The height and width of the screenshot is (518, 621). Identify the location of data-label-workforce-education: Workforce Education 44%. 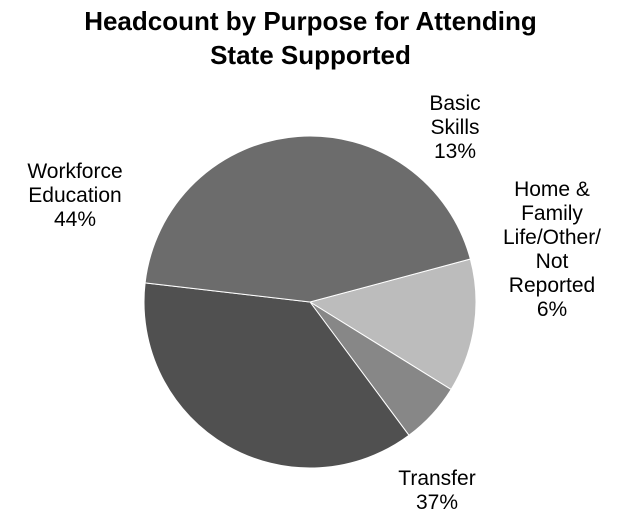
(75, 196).